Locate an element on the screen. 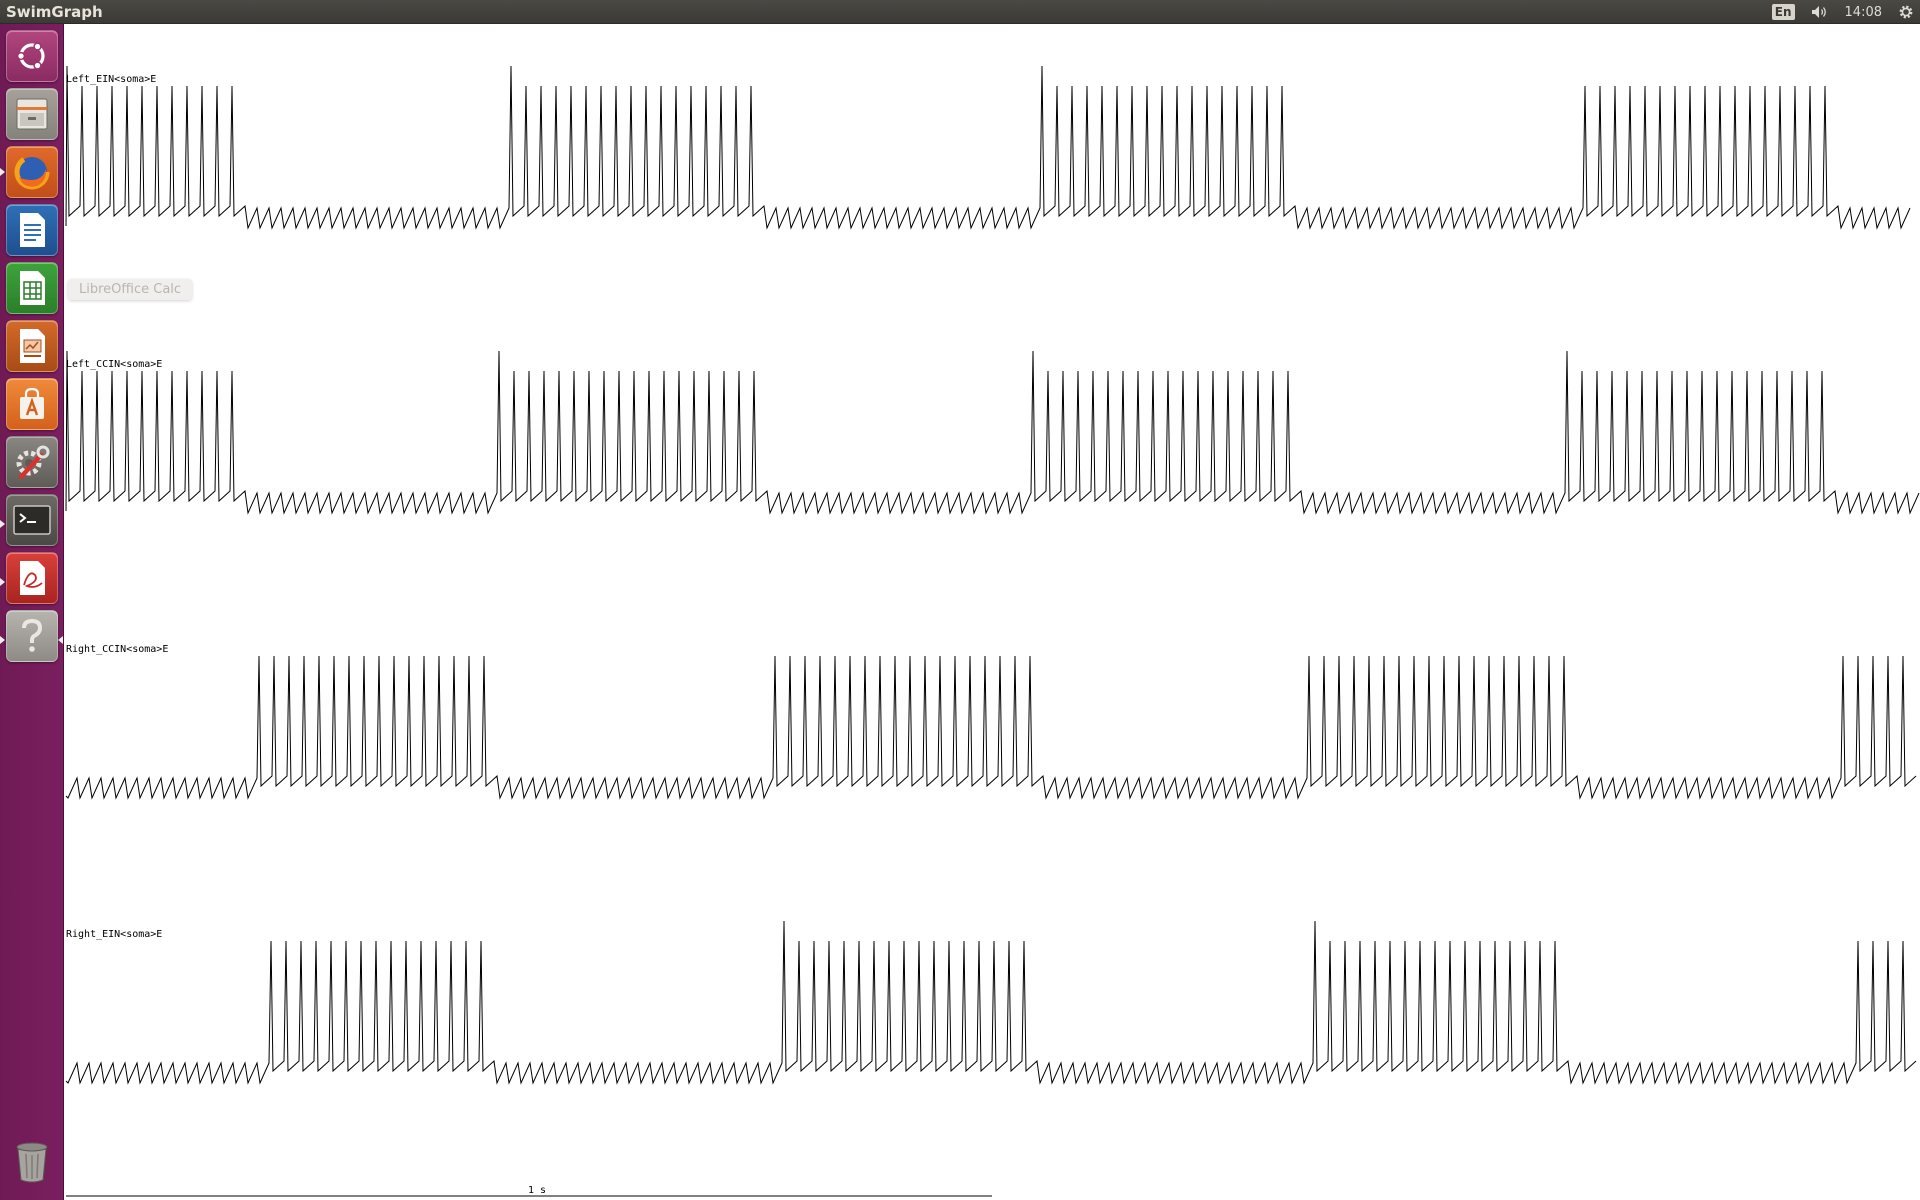 This screenshot has width=1920, height=1200. launcher-item-software-center is located at coordinates (32, 404).